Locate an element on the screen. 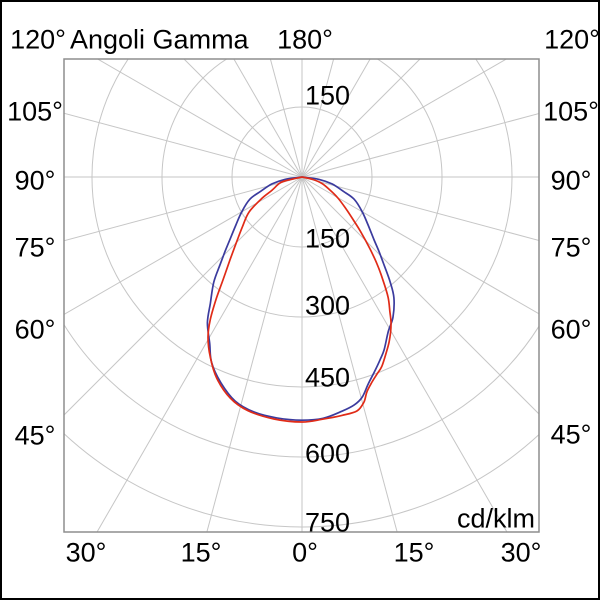  gamma-label-180: 180° is located at coordinates (305, 39).